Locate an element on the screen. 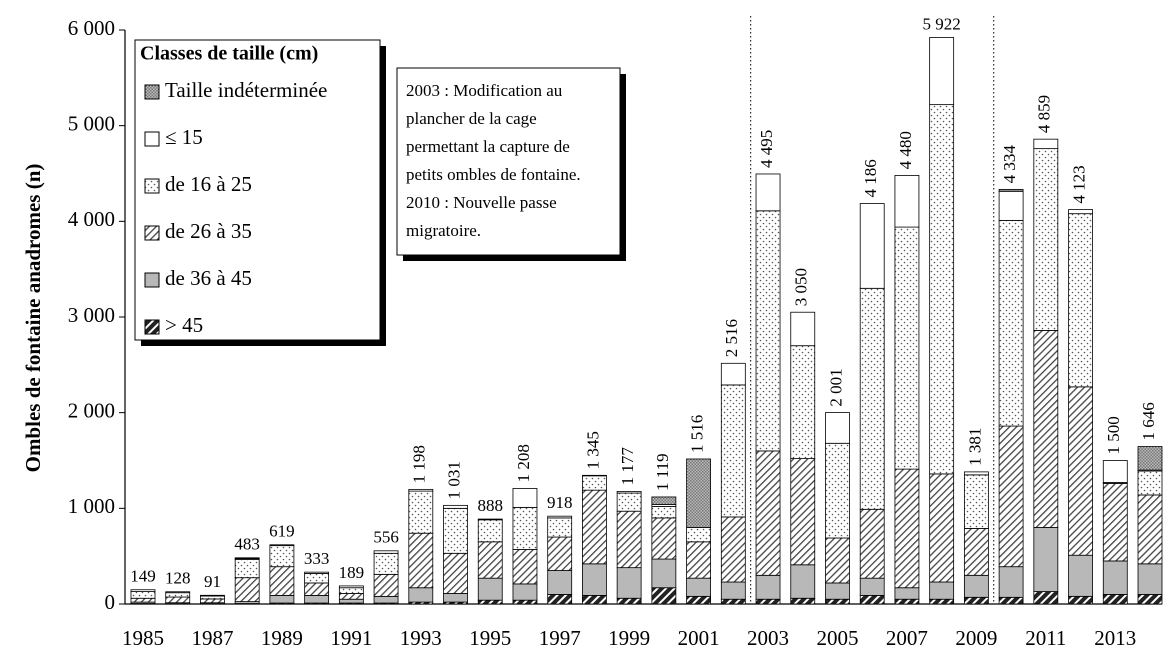 The image size is (1171, 662). total-label: 4 495 is located at coordinates (766, 149).